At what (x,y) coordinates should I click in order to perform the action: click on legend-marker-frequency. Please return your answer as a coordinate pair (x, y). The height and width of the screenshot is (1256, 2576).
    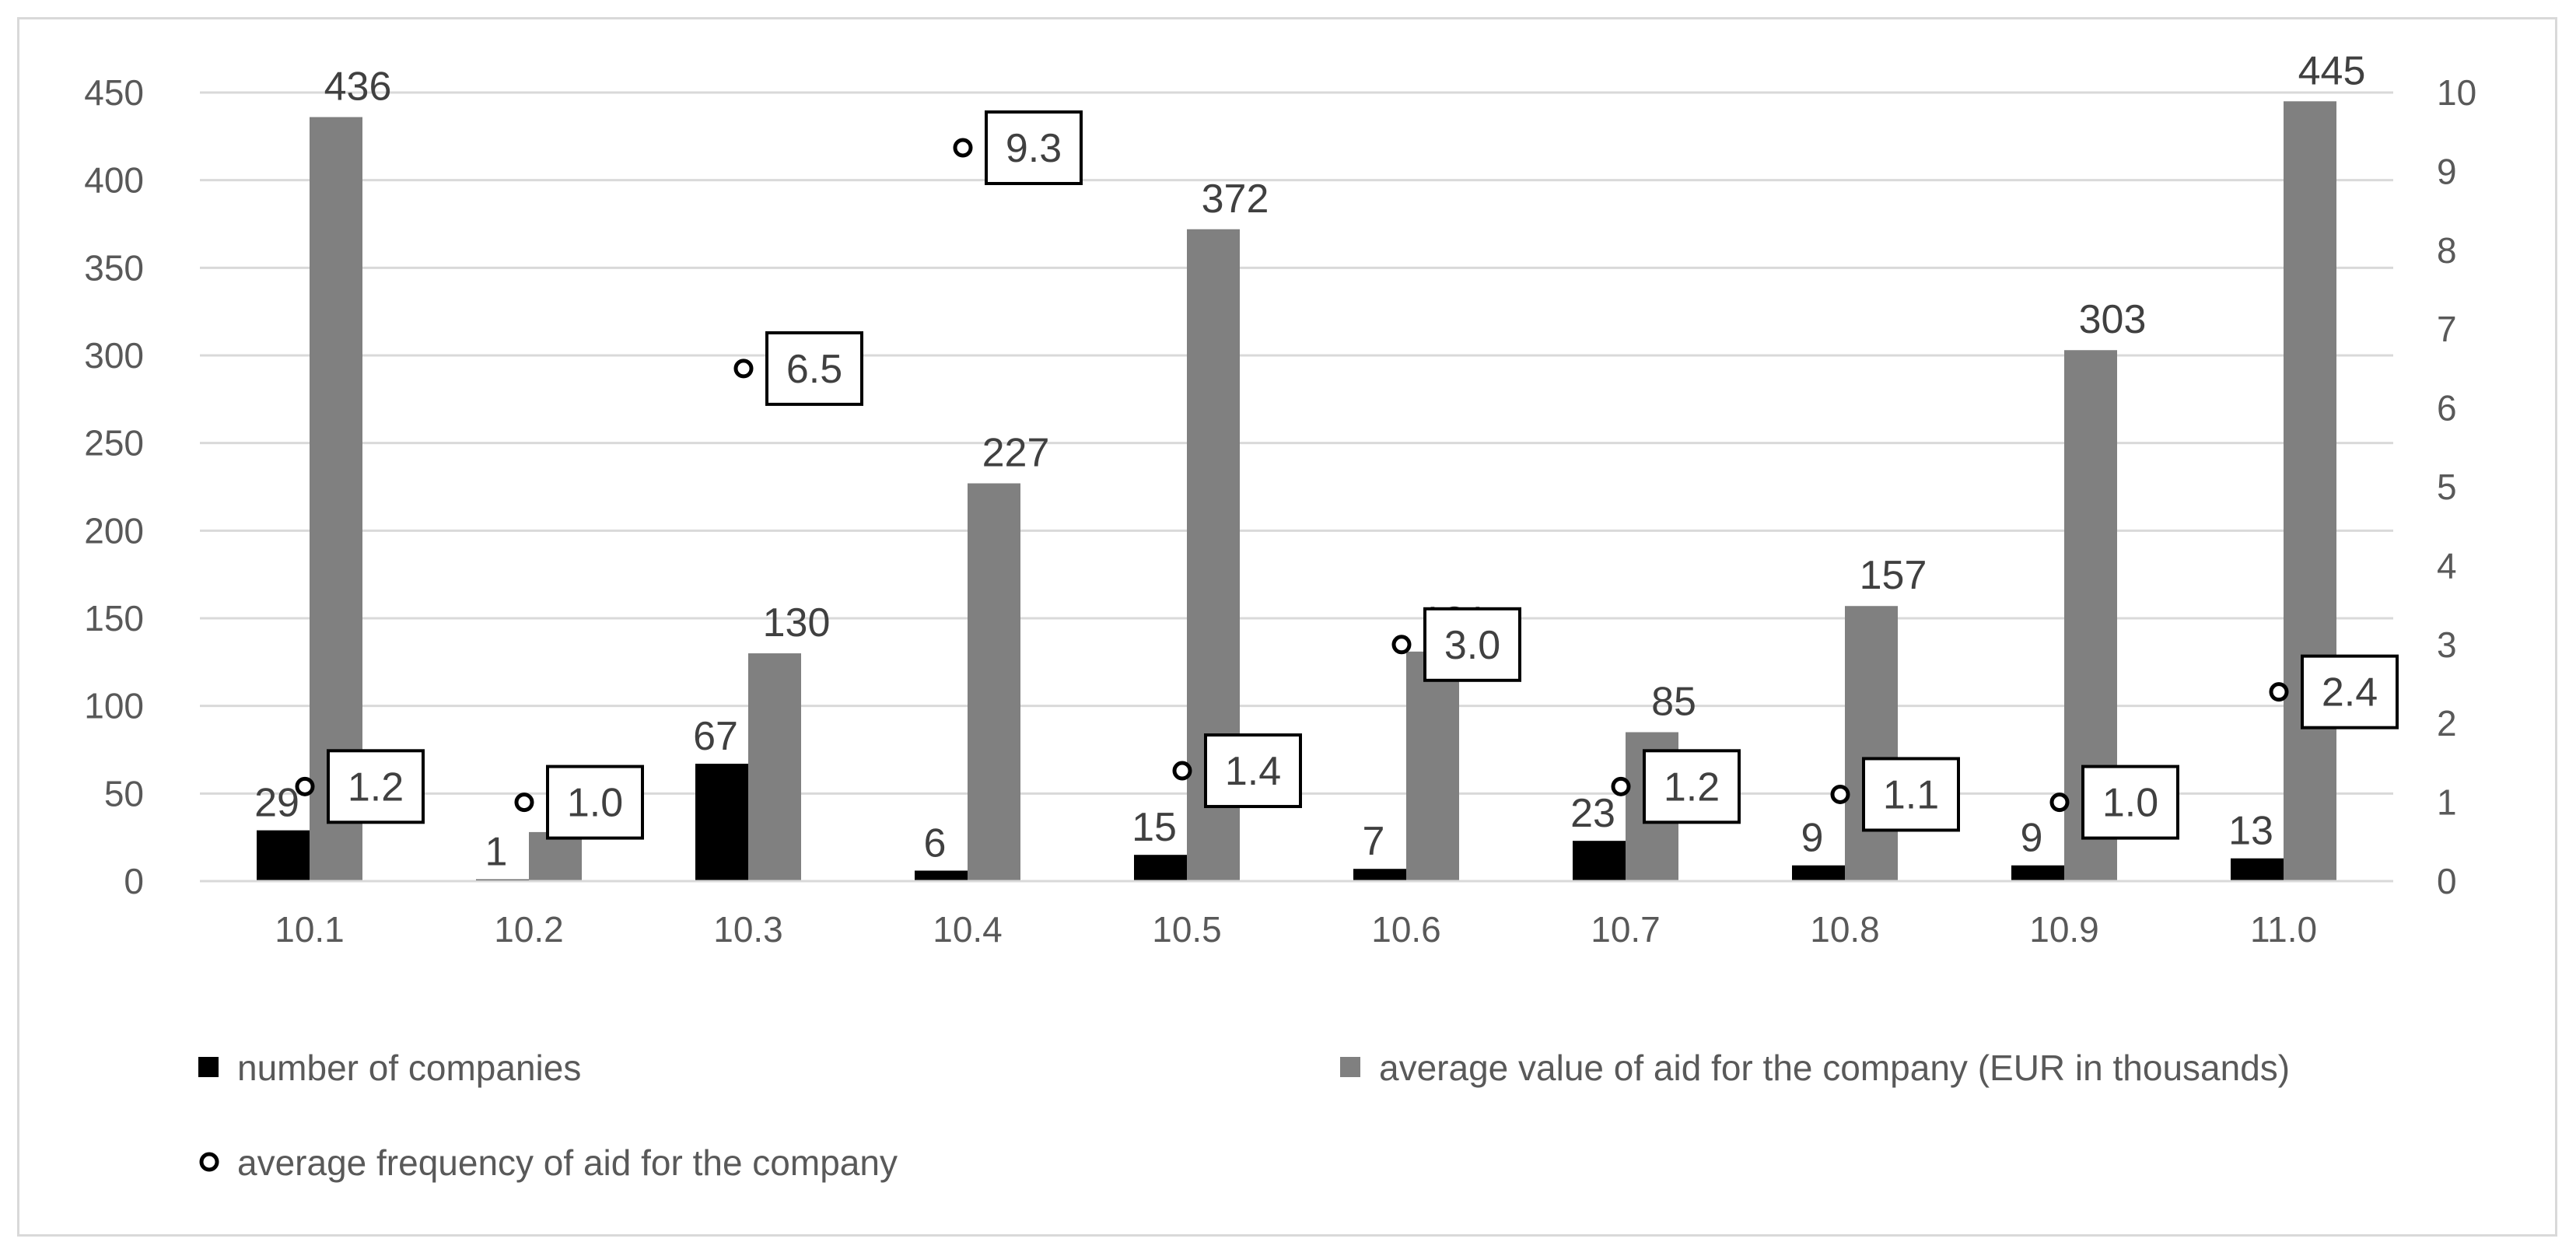
    Looking at the image, I should click on (209, 1162).